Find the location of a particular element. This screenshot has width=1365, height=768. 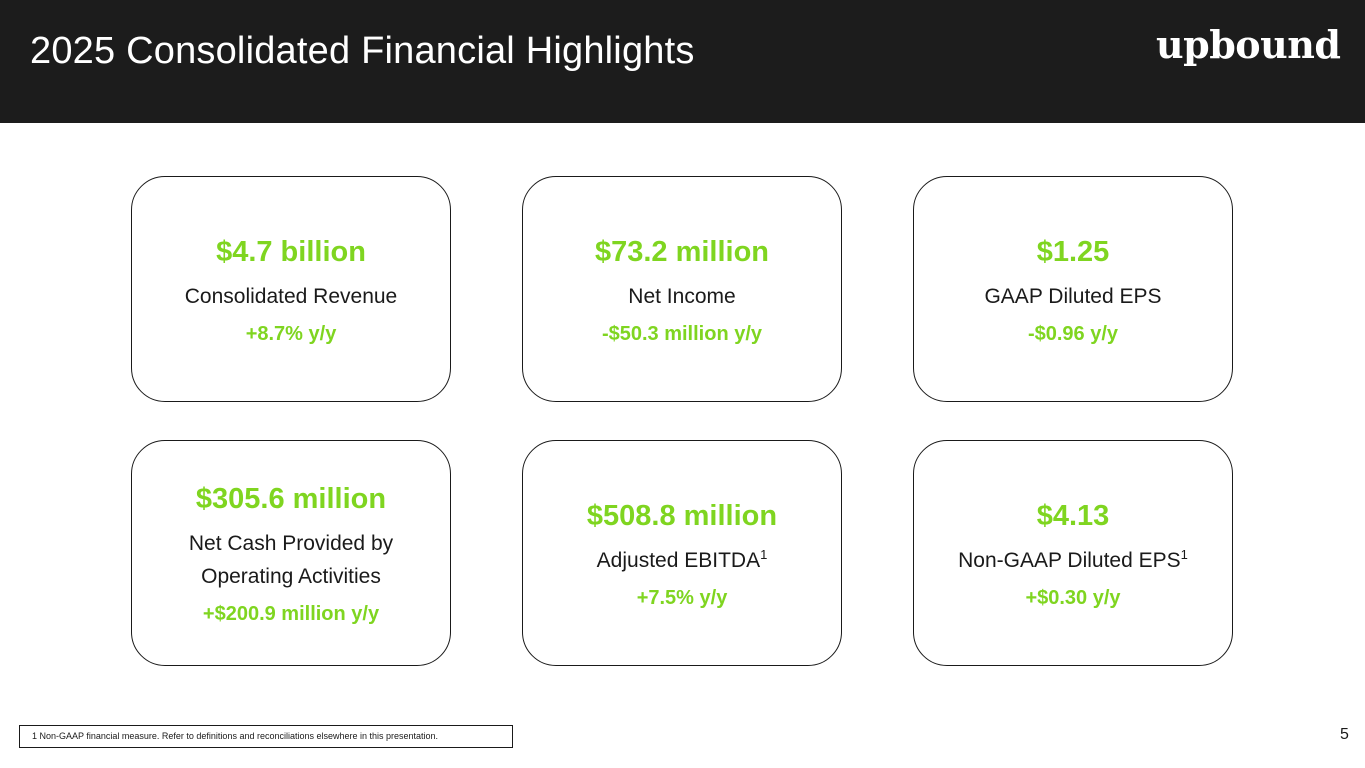

metric-change: -$50.3 million y/y is located at coordinates (682, 333).